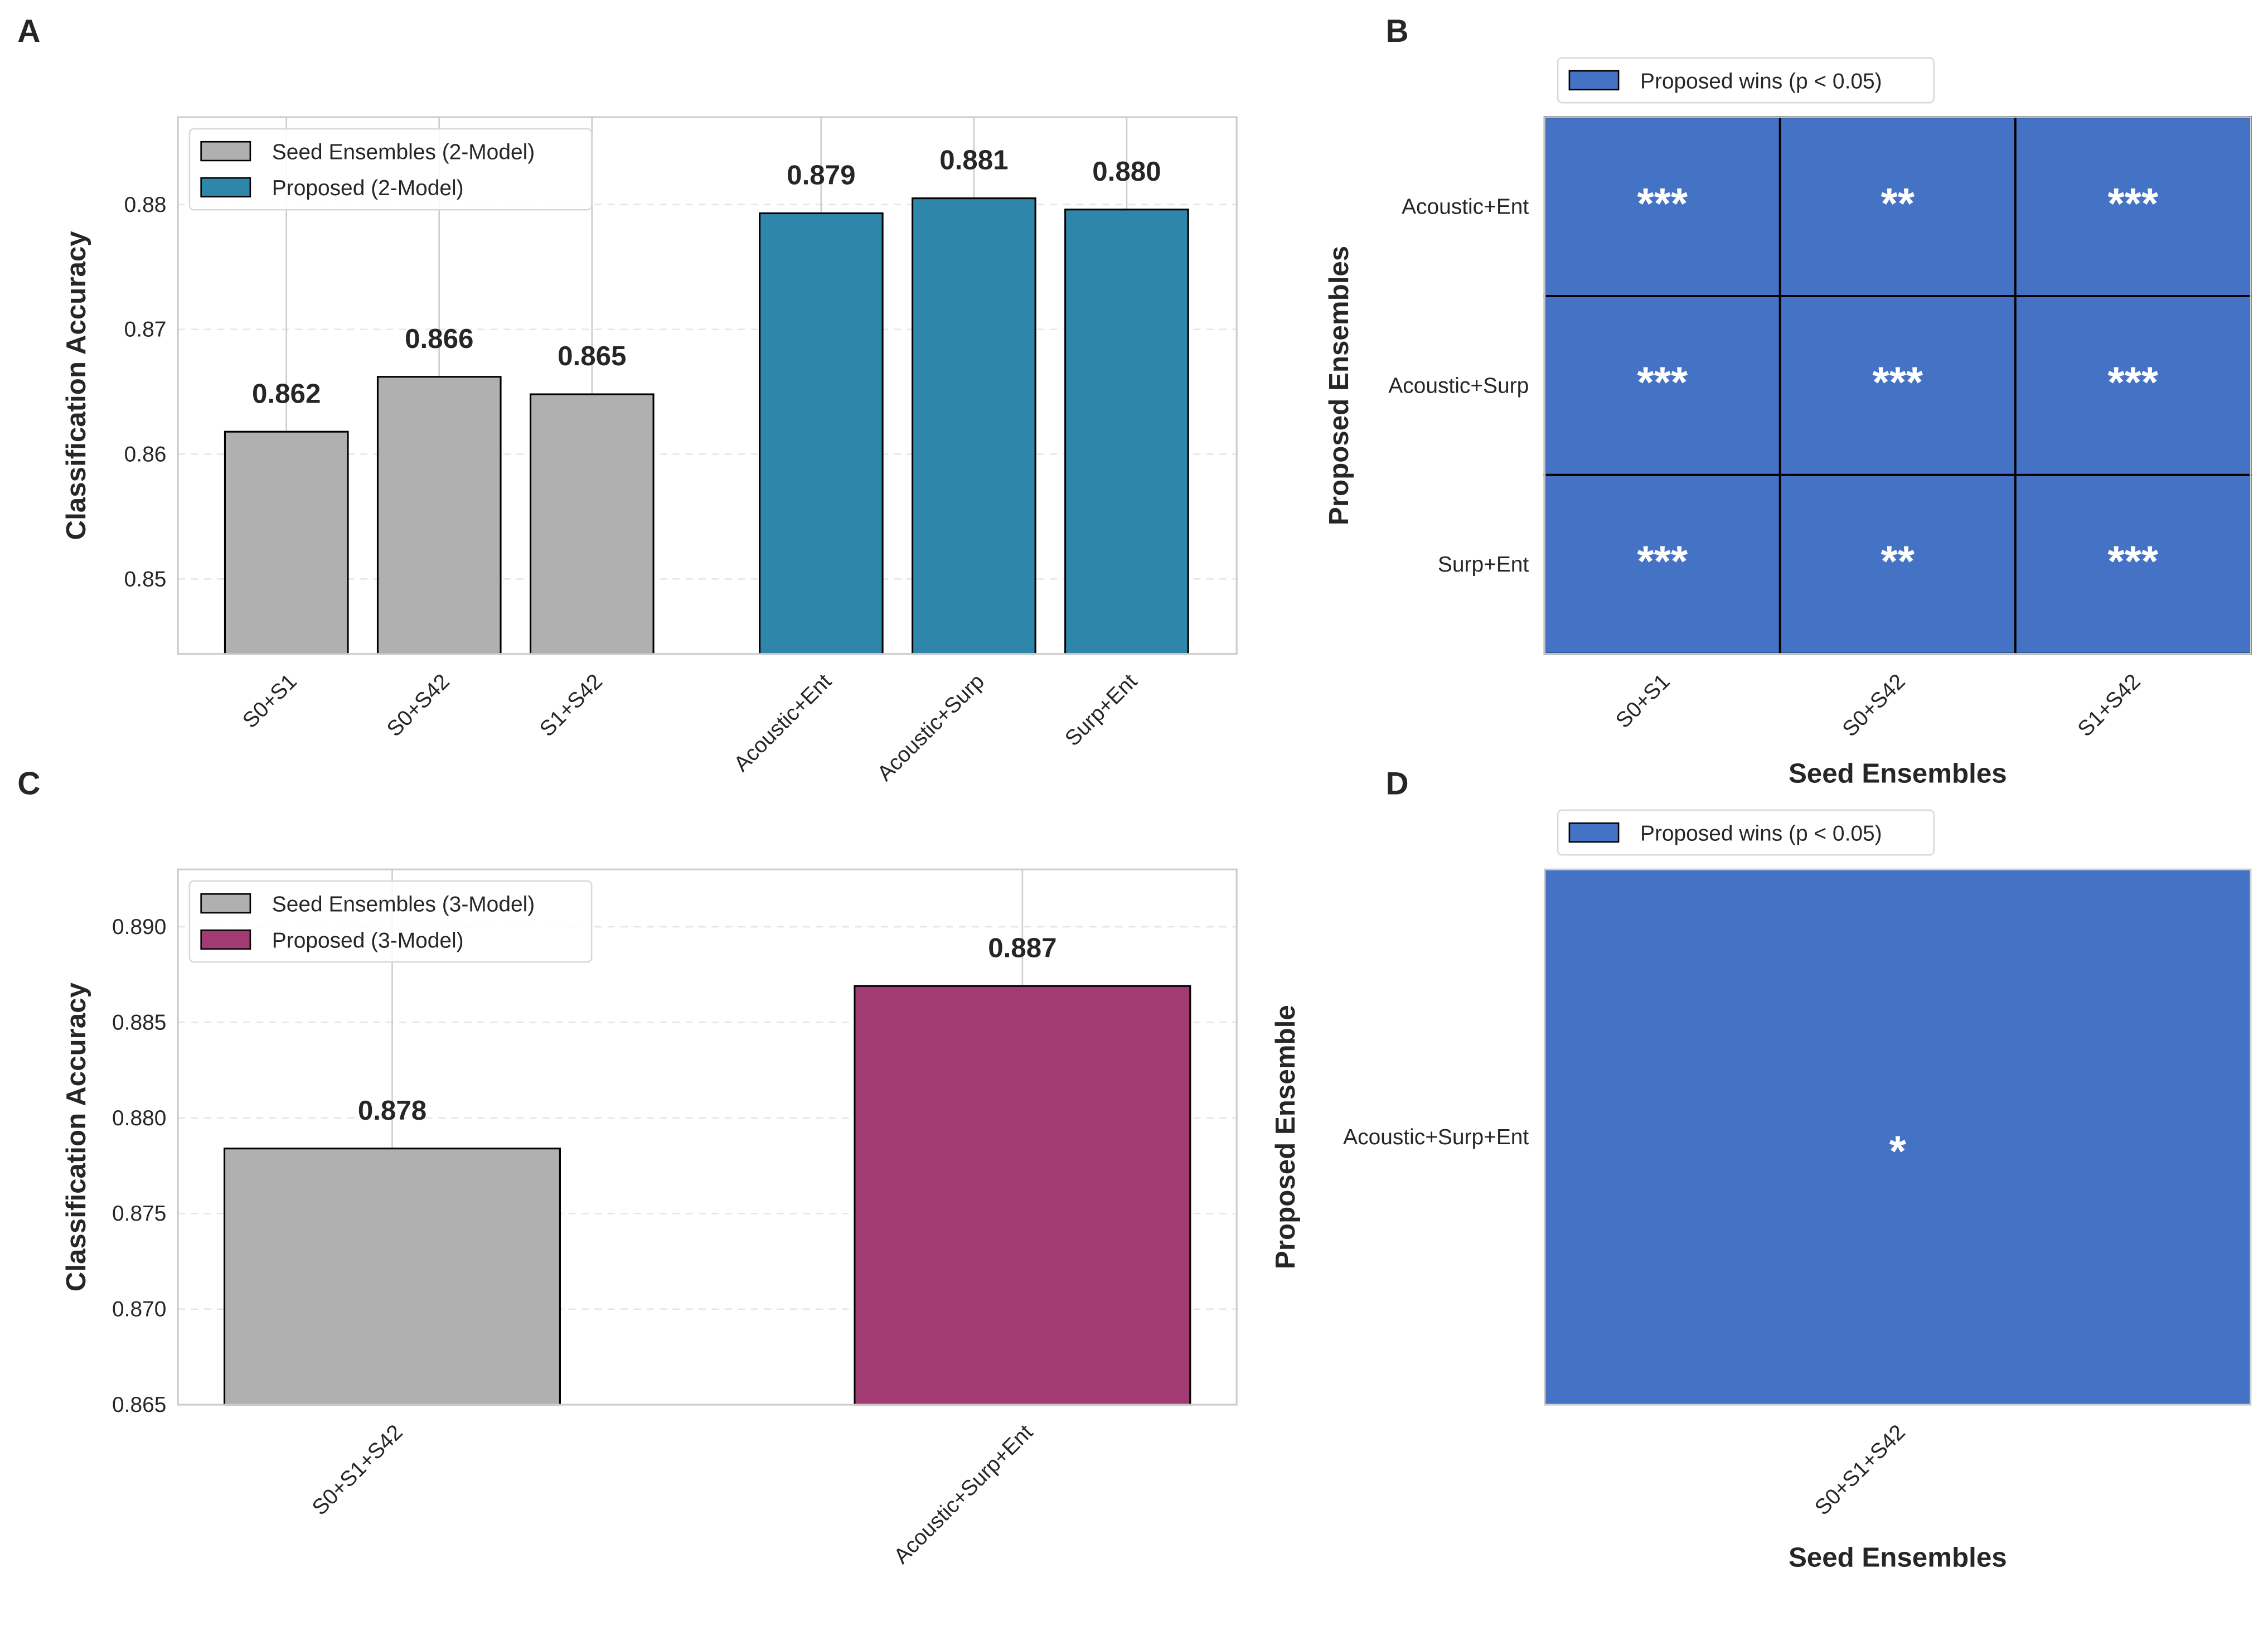  I want to click on panel-label-c: C, so click(28, 783).